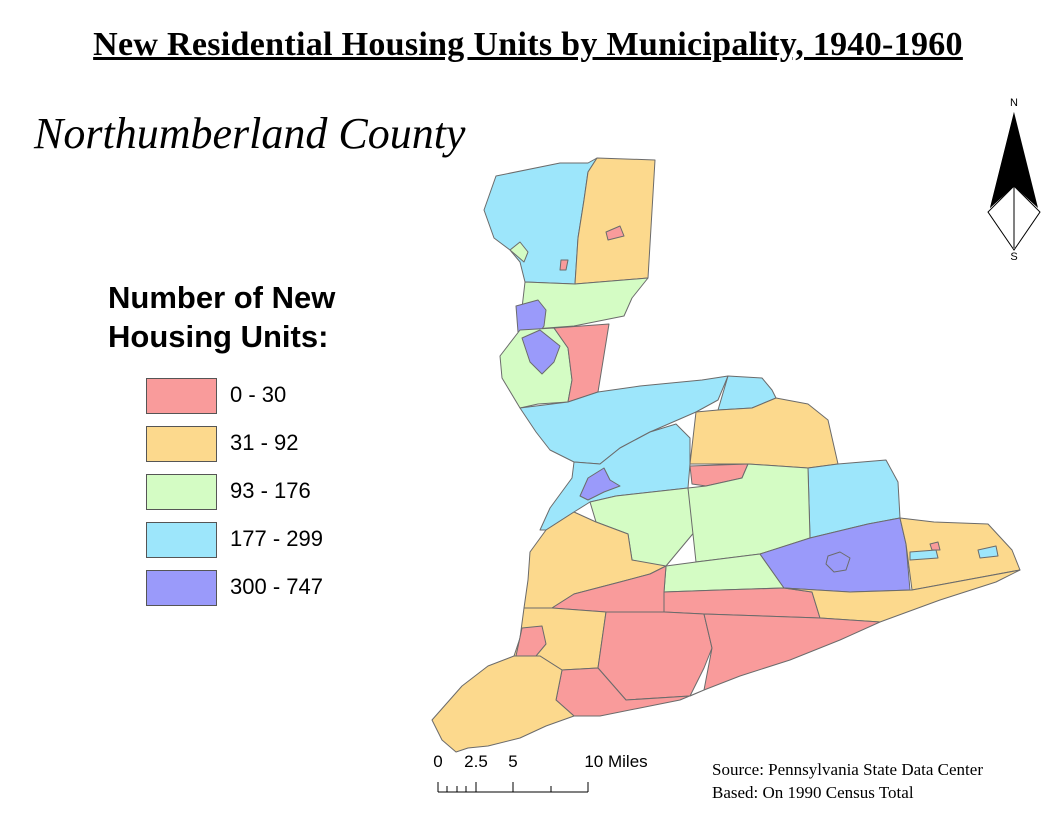 The image size is (1056, 816). What do you see at coordinates (276, 538) in the screenshot?
I see `legend-label: 177 - 299` at bounding box center [276, 538].